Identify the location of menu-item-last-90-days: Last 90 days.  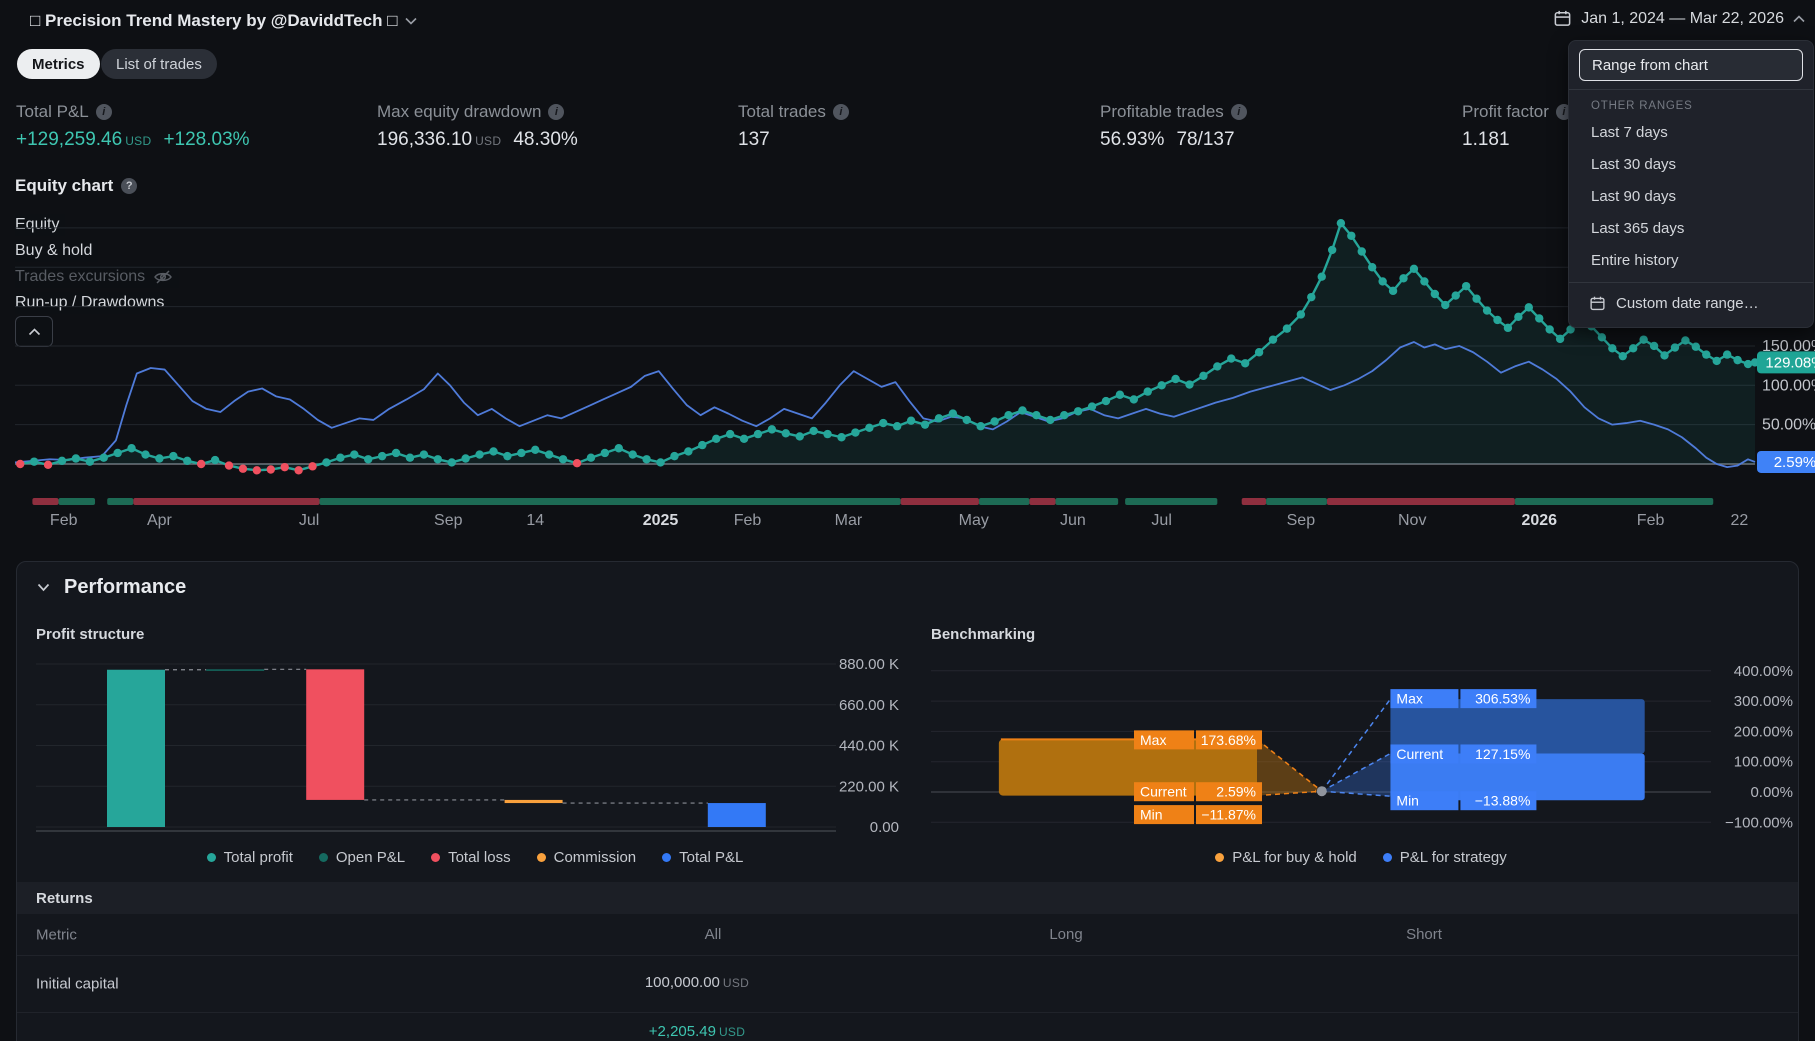
(1691, 196).